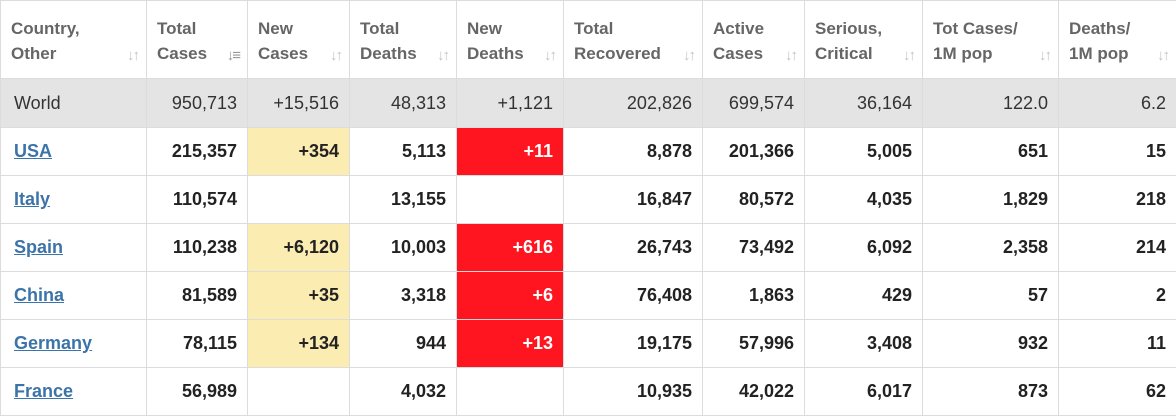 The height and width of the screenshot is (416, 1176). What do you see at coordinates (299, 296) in the screenshot?
I see `new-cases-cell: +35` at bounding box center [299, 296].